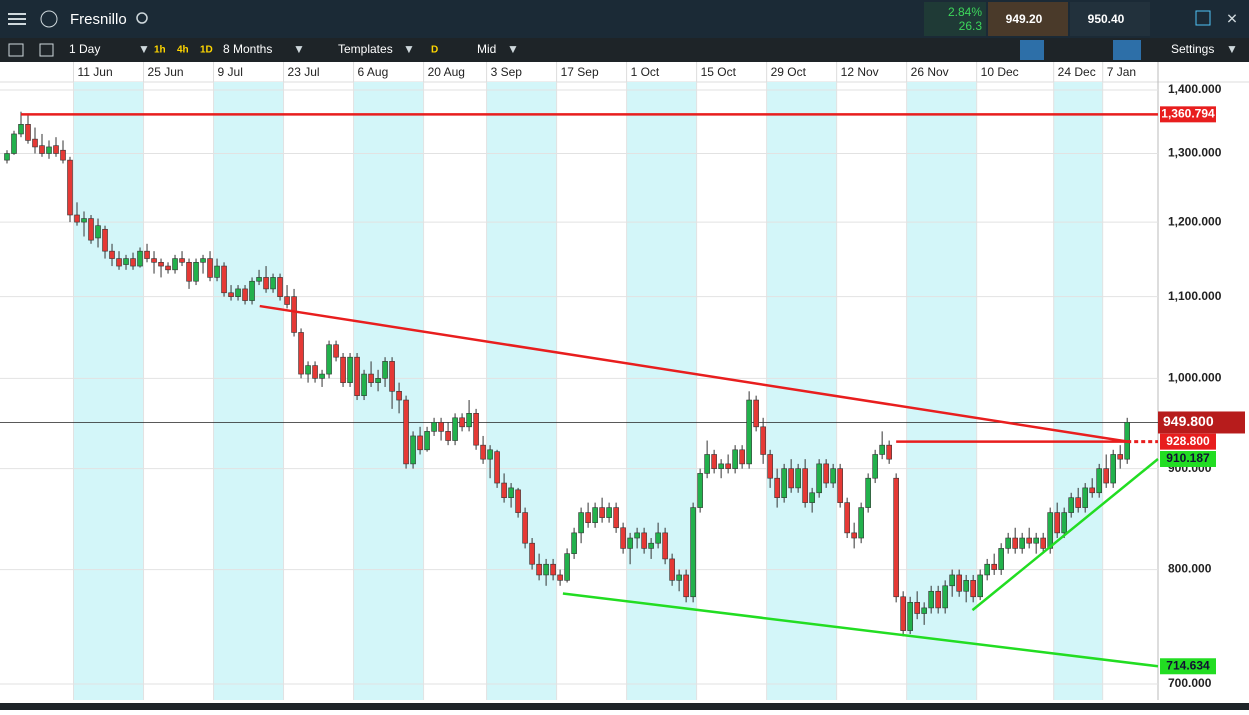 The width and height of the screenshot is (1249, 715). I want to click on quick-interval: 4h, so click(183, 50).